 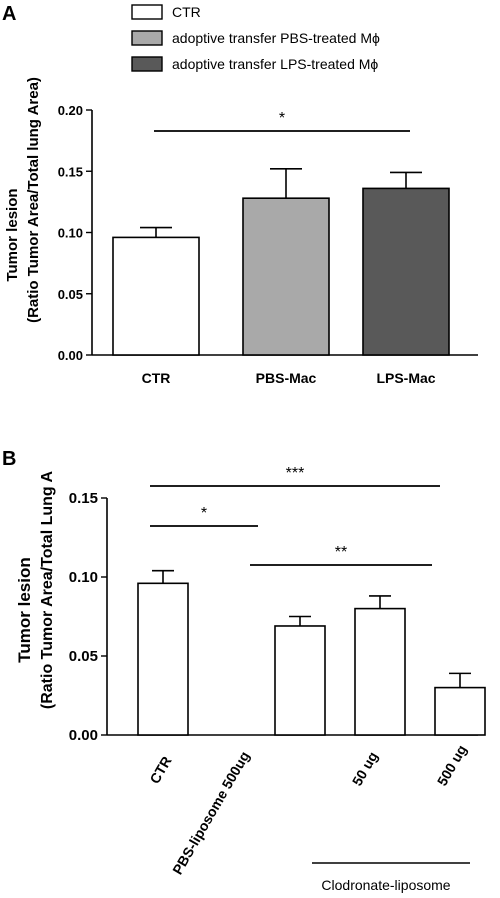 I want to click on panel-b-significance-label: ***, so click(x=295, y=473).